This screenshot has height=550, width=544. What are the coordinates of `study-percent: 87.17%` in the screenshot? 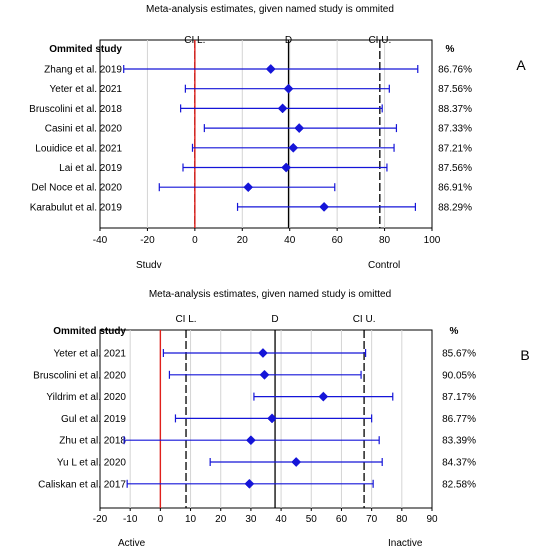 It's located at (459, 397).